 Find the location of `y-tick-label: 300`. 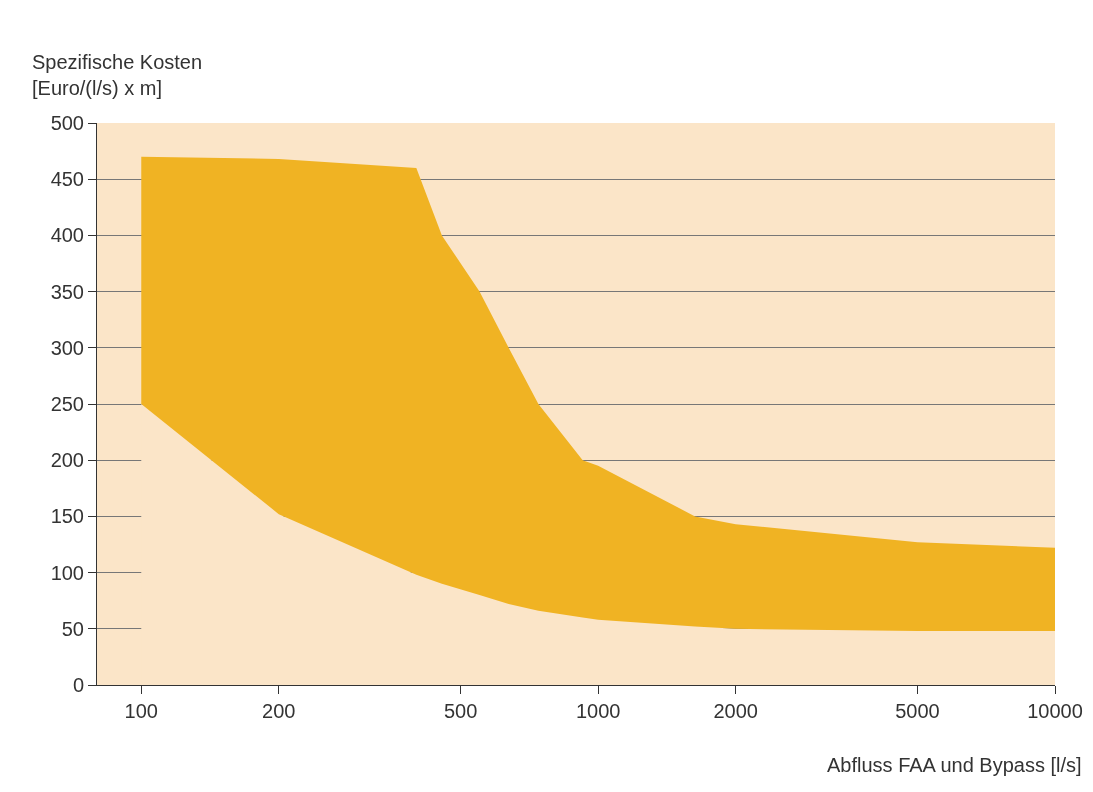

y-tick-label: 300 is located at coordinates (67, 347).